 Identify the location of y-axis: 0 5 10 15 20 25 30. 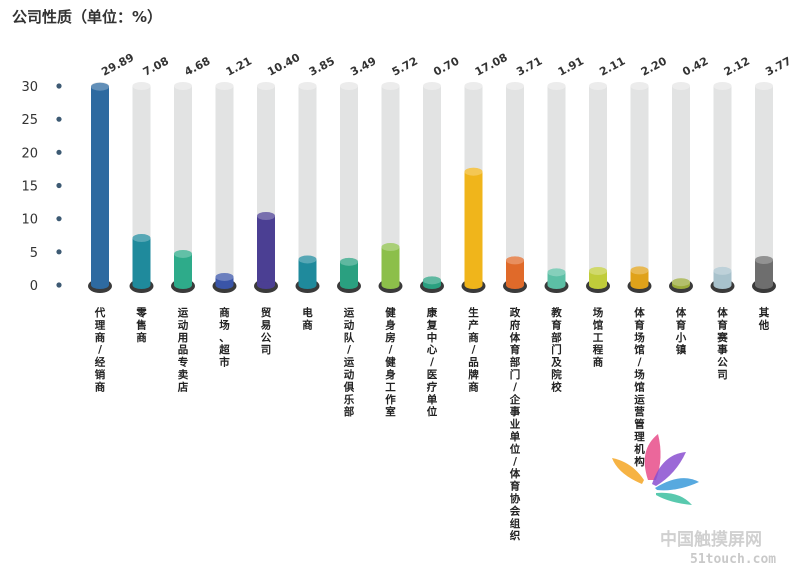
(41, 187).